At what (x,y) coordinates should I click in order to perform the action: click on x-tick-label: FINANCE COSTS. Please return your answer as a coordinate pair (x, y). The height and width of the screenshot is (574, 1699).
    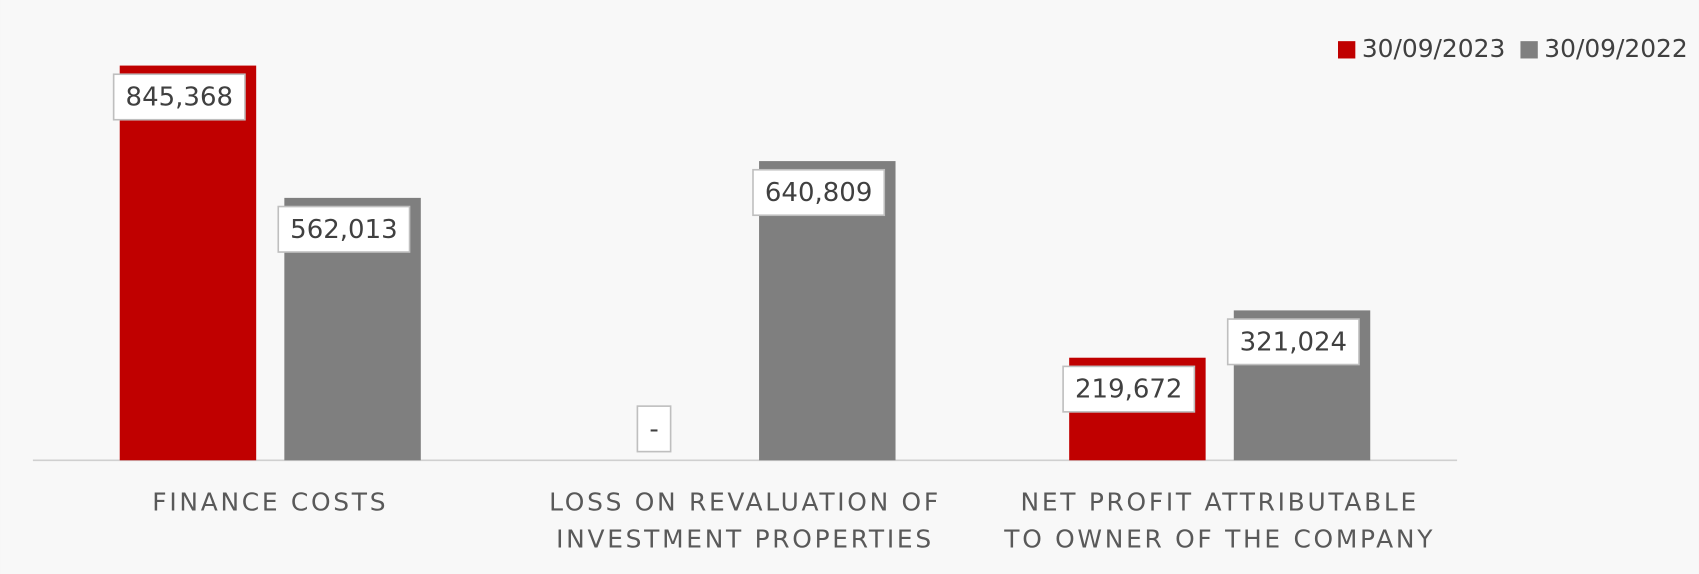
    Looking at the image, I should click on (270, 502).